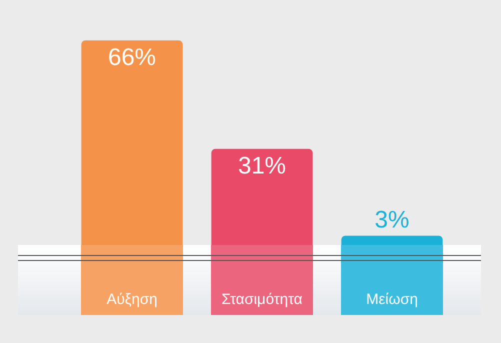 Image resolution: width=501 pixels, height=343 pixels. I want to click on x-tick-label: Στασιμότητα, so click(262, 299).